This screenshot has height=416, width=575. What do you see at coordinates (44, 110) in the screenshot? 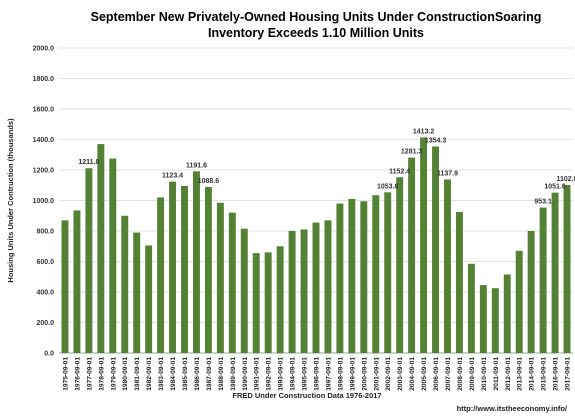
I see `y-tick-label: 1600.0` at bounding box center [44, 110].